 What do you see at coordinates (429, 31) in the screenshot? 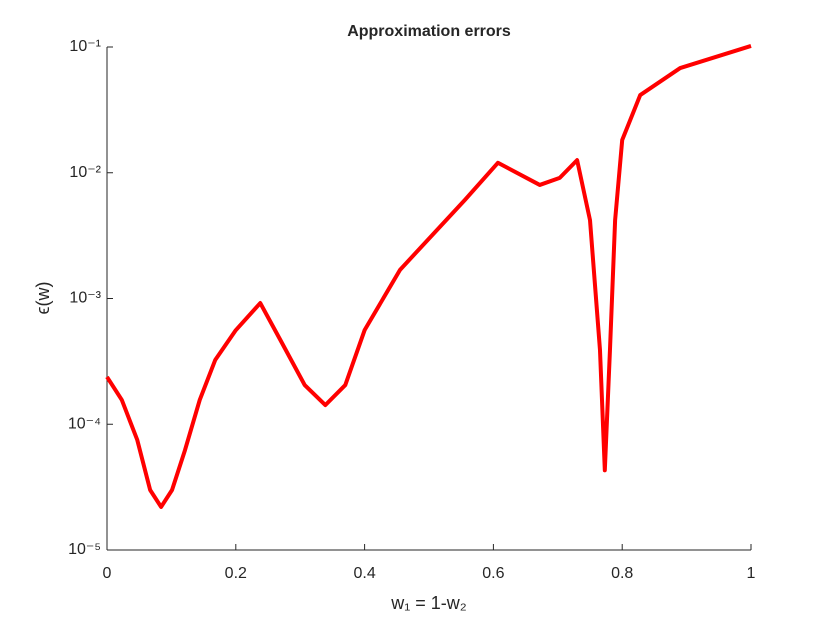
I see `chart-title: Approximation errors` at bounding box center [429, 31].